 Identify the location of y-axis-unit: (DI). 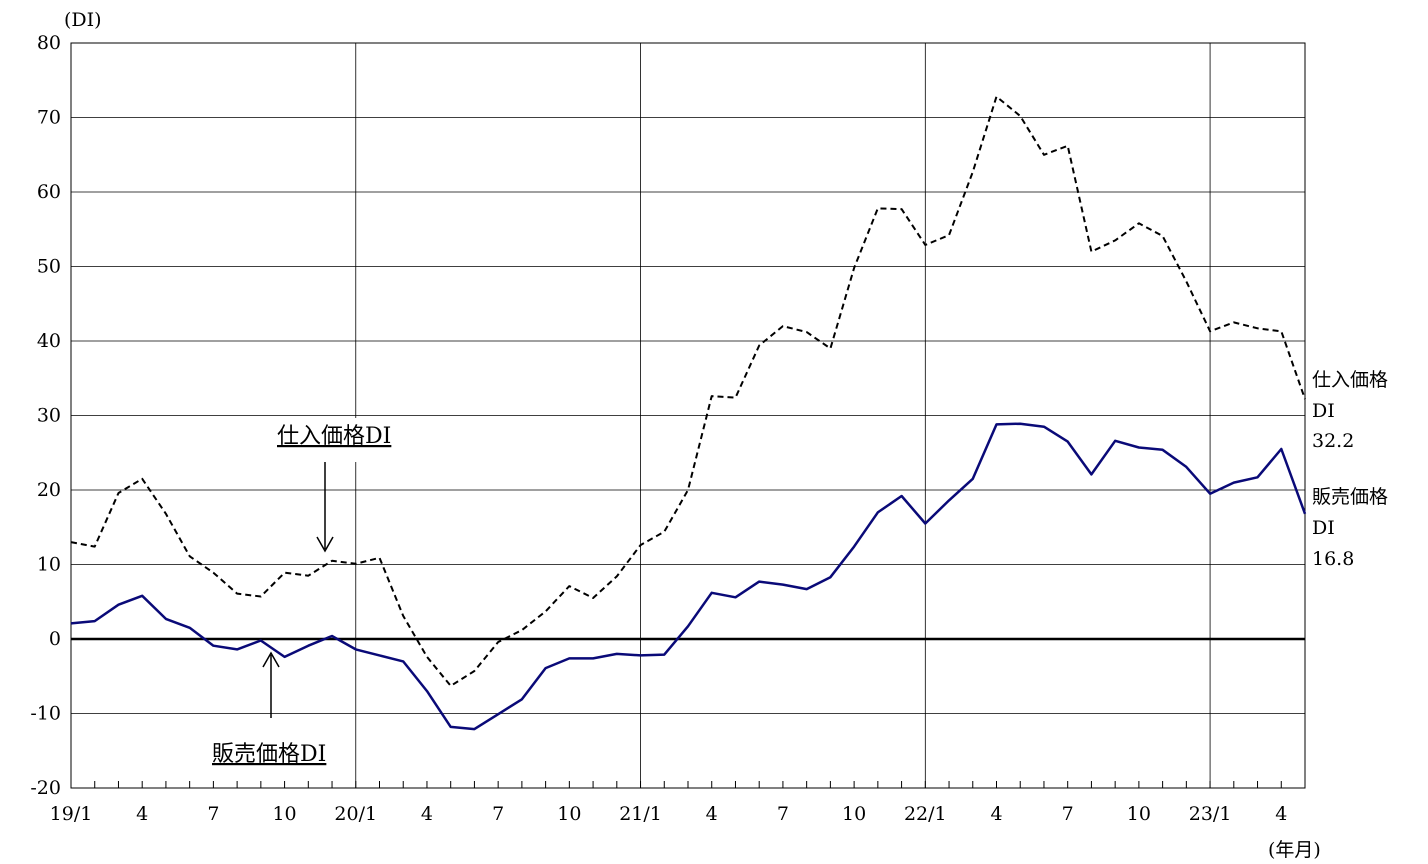
(83, 20).